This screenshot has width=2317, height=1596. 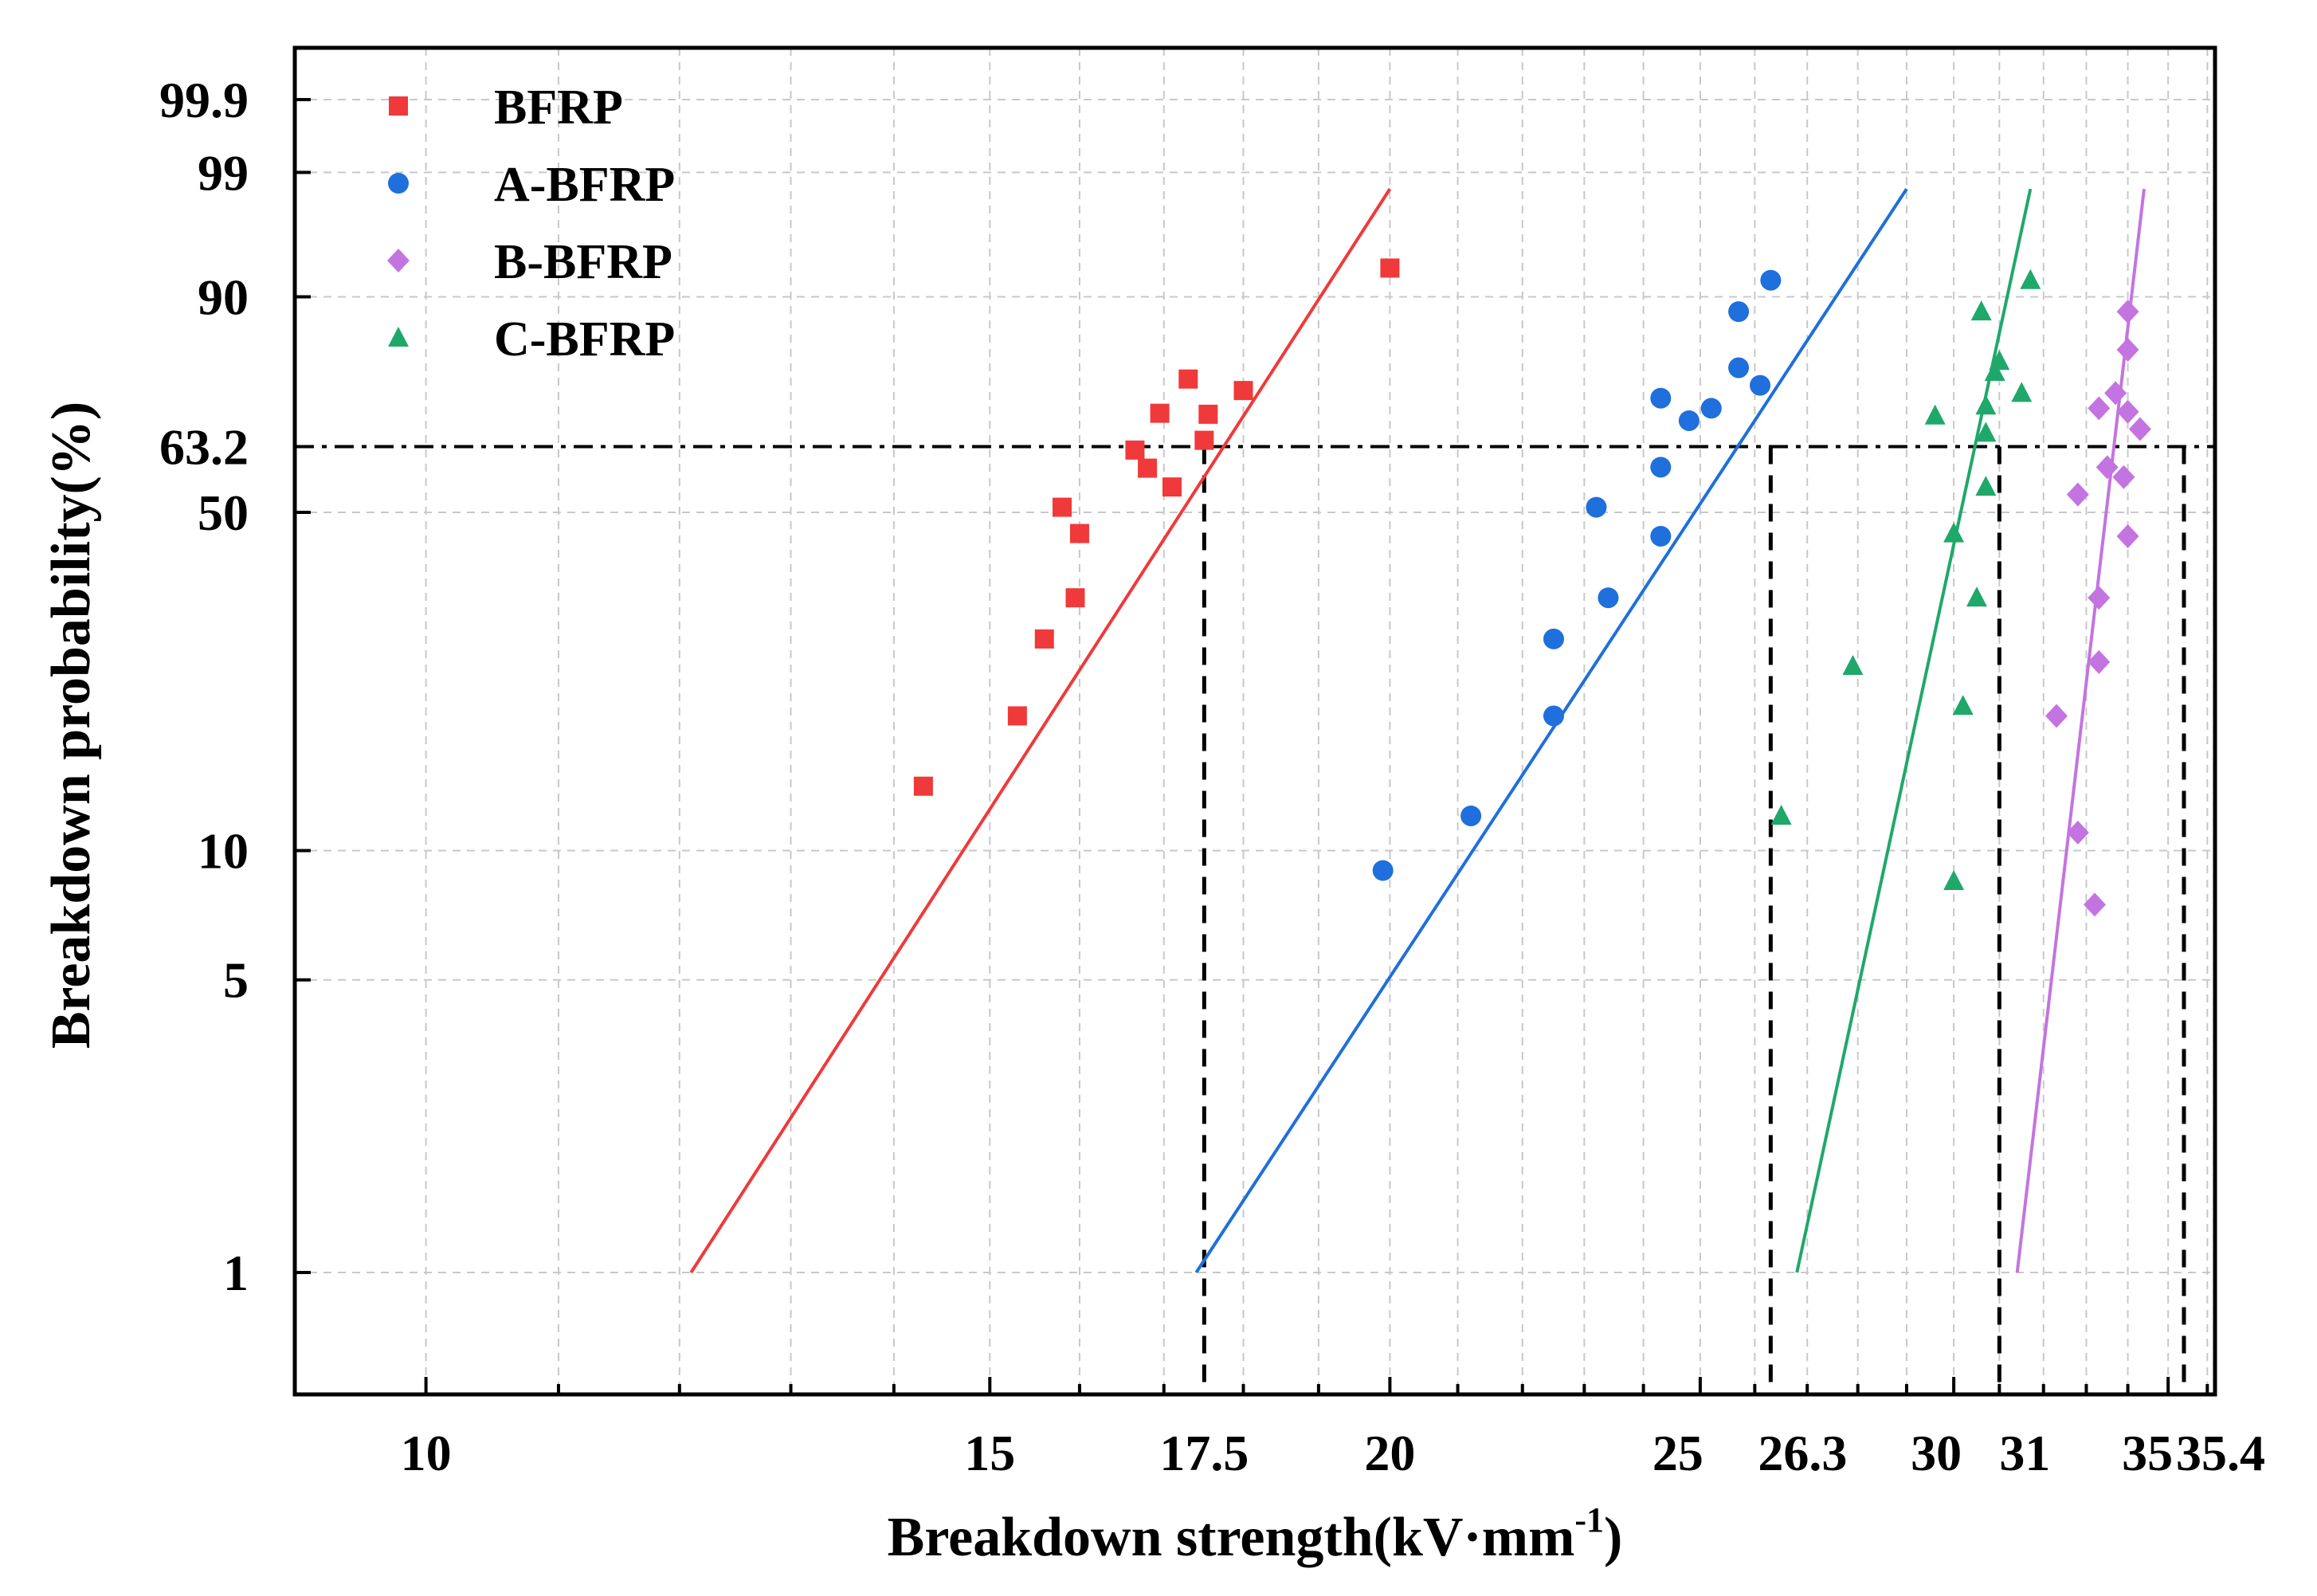 I want to click on x-axis-title-superscript: -1, so click(x=1589, y=1520).